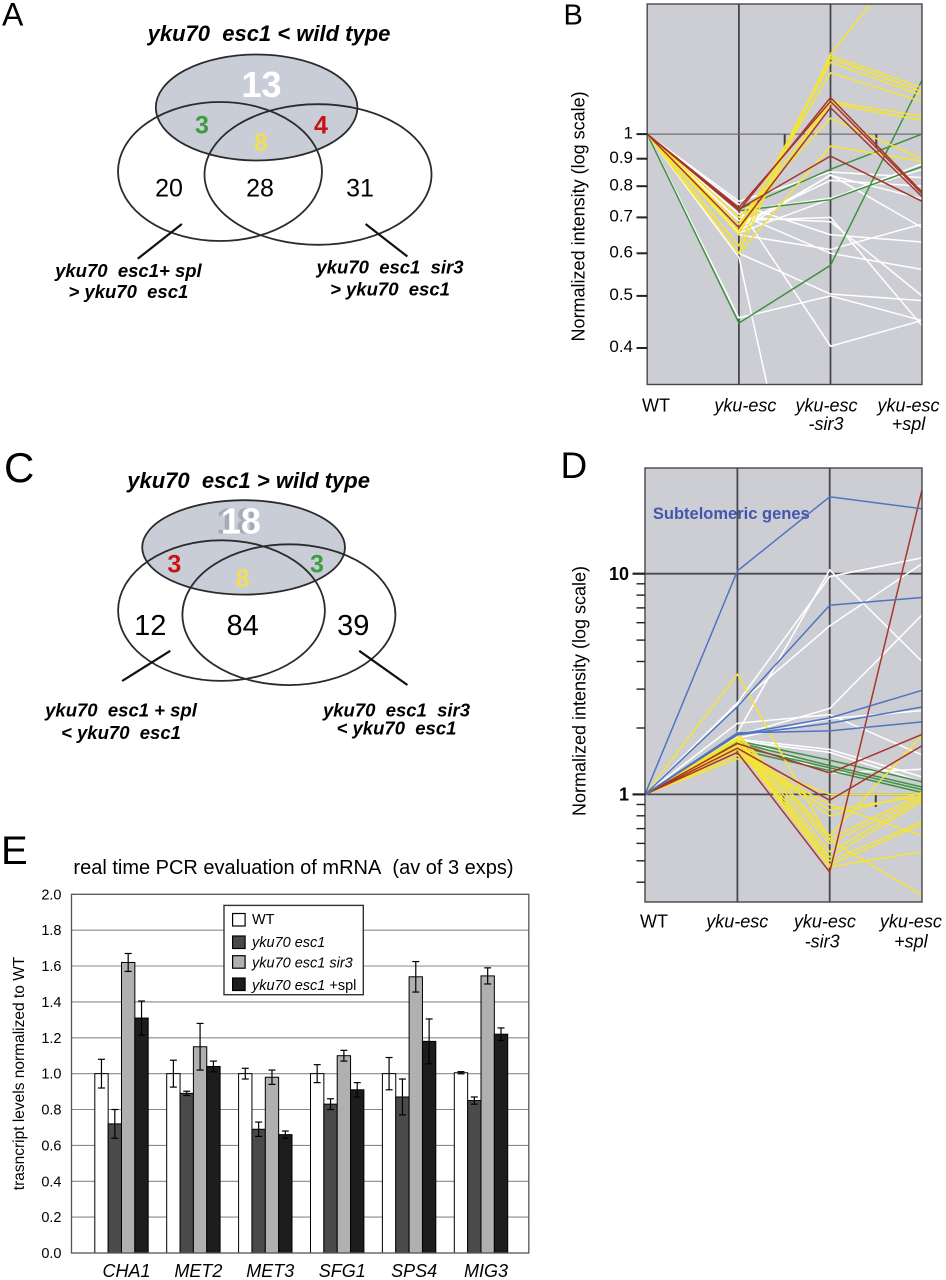 This screenshot has width=946, height=1280. What do you see at coordinates (486, 1270) in the screenshot?
I see `svg-text: MIG3` at bounding box center [486, 1270].